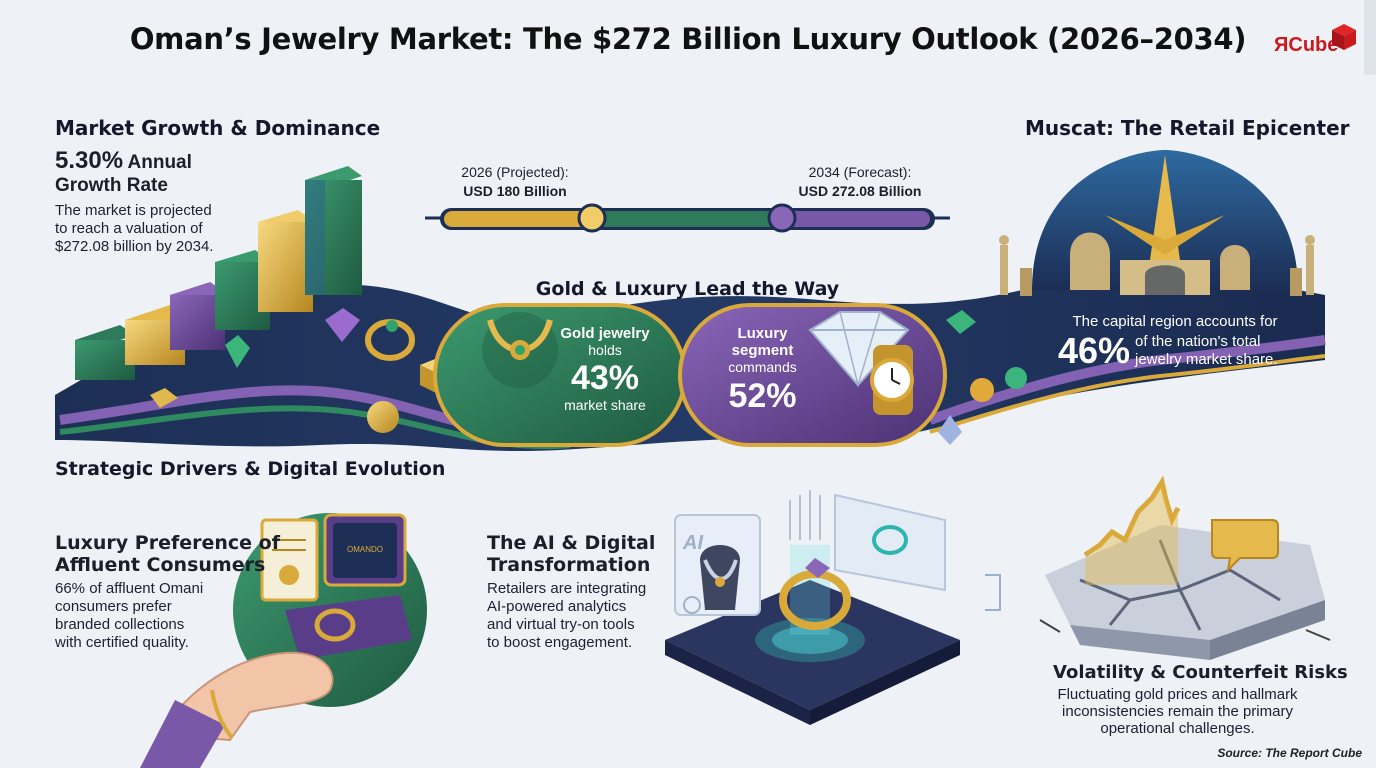 This screenshot has height=768, width=1376. I want to click on timeline-end-label: 2034 (Forecast): USD 272.08 Billion, so click(860, 182).